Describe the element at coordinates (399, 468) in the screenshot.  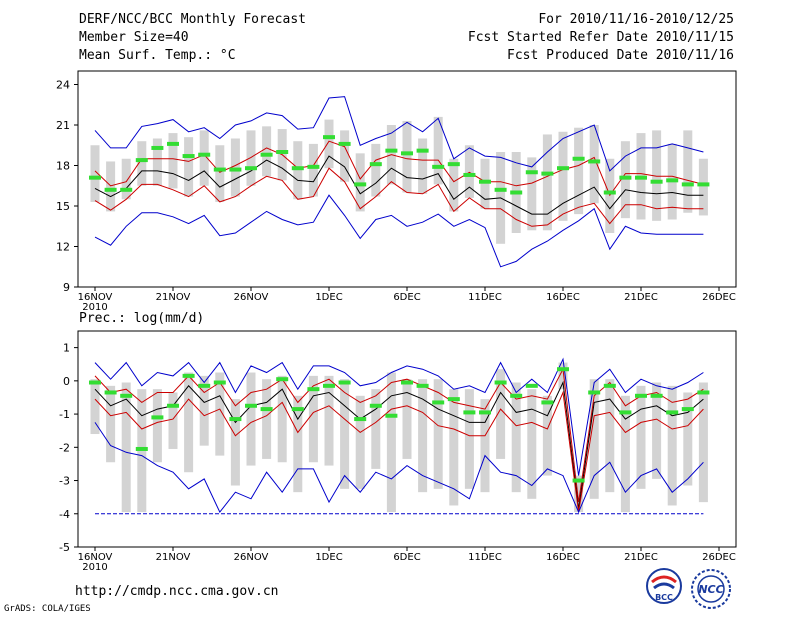
I see `series-line-min` at that location.